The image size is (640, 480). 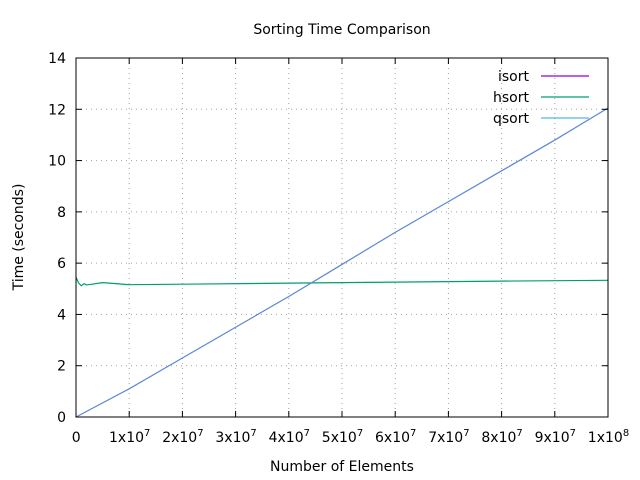 I want to click on y-tick-label: 8, so click(x=61, y=213).